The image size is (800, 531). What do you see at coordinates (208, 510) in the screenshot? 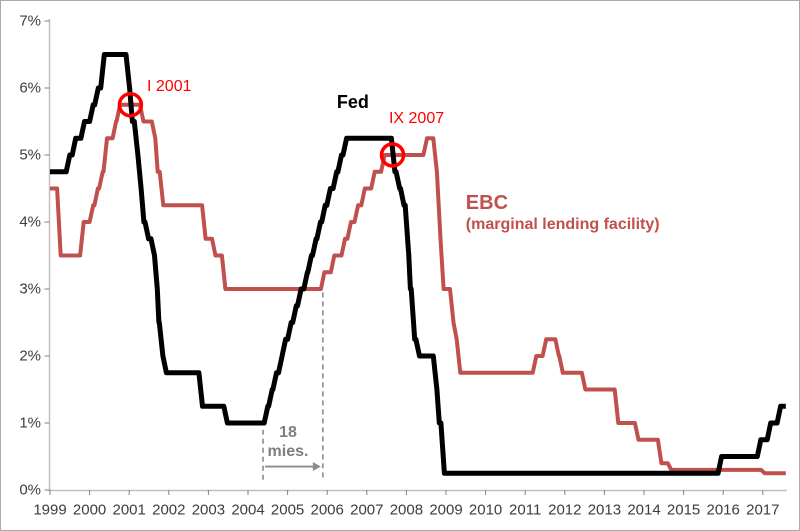
I see `x-tick-label: 2003` at bounding box center [208, 510].